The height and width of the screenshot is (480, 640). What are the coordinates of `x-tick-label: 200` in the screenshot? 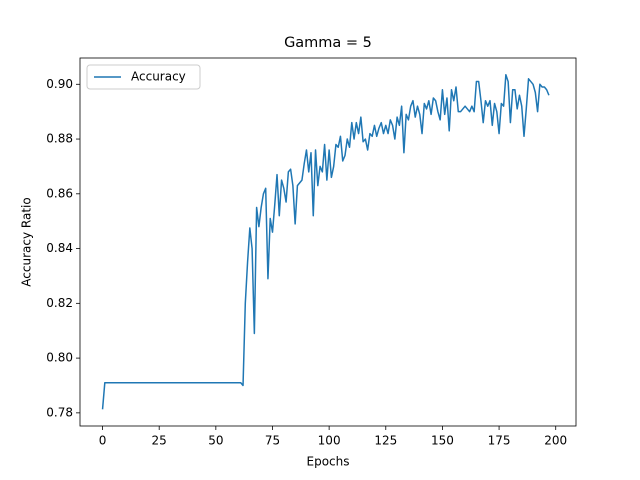 It's located at (555, 441).